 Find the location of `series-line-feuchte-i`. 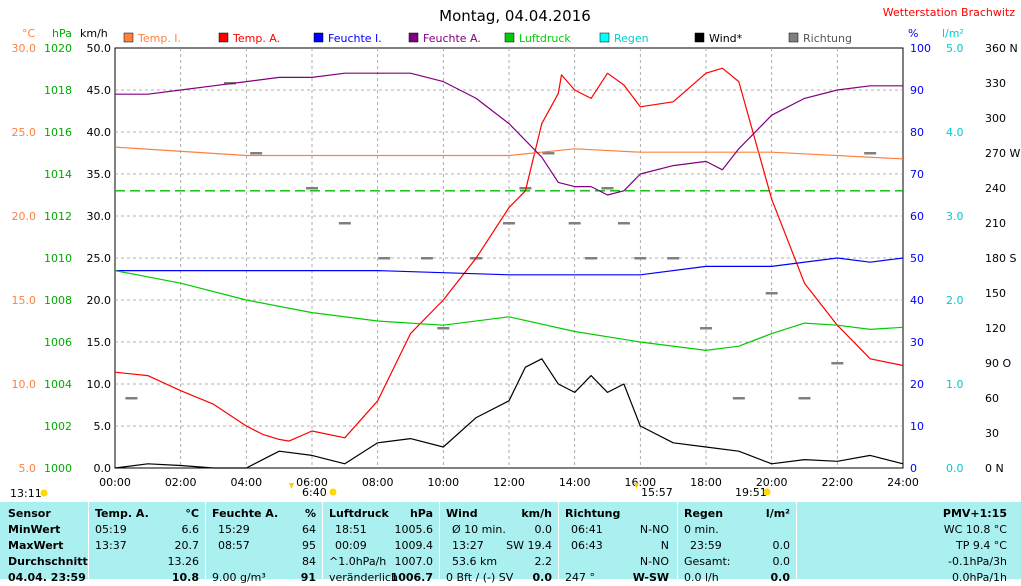

series-line-feuchte-i is located at coordinates (509, 266).